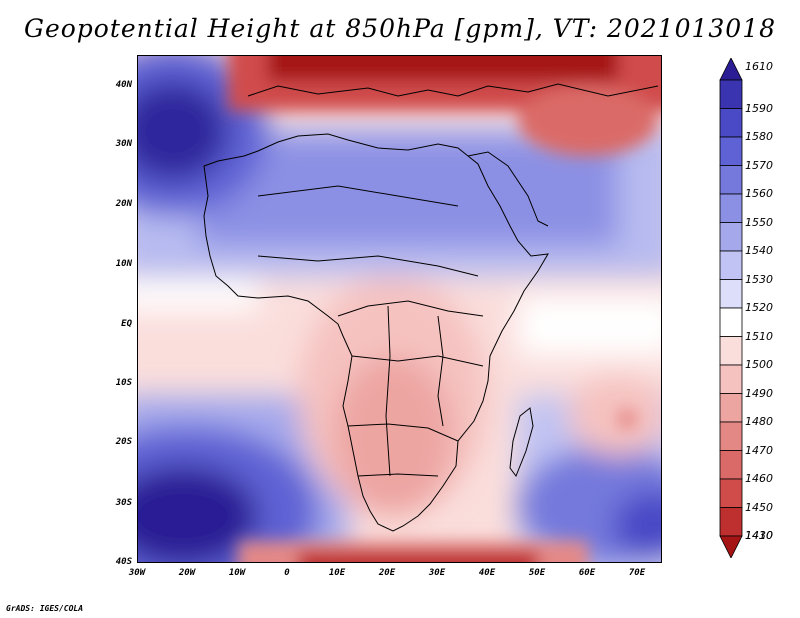 This screenshot has height=618, width=800. What do you see at coordinates (123, 383) in the screenshot?
I see `lat-label-10s: 10S` at bounding box center [123, 383].